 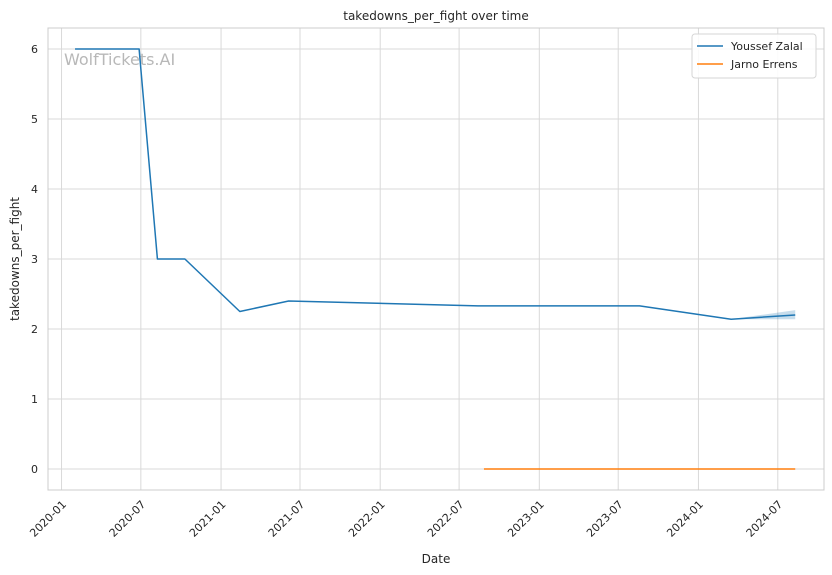 What do you see at coordinates (15, 259) in the screenshot?
I see `y-axis-label: takedowns_per_fight` at bounding box center [15, 259].